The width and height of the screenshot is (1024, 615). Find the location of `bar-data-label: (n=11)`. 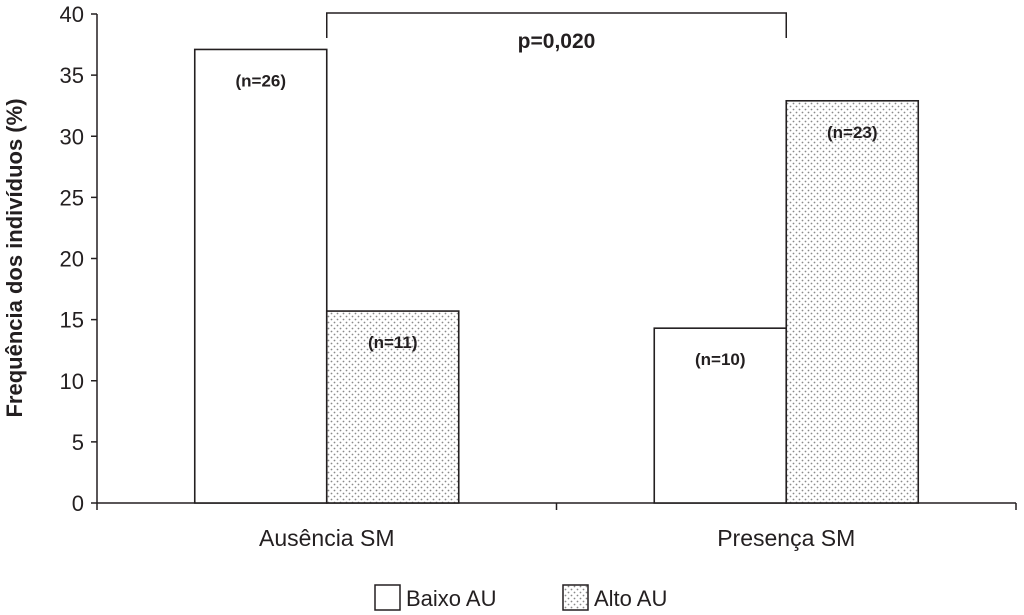

bar-data-label: (n=11) is located at coordinates (393, 342).